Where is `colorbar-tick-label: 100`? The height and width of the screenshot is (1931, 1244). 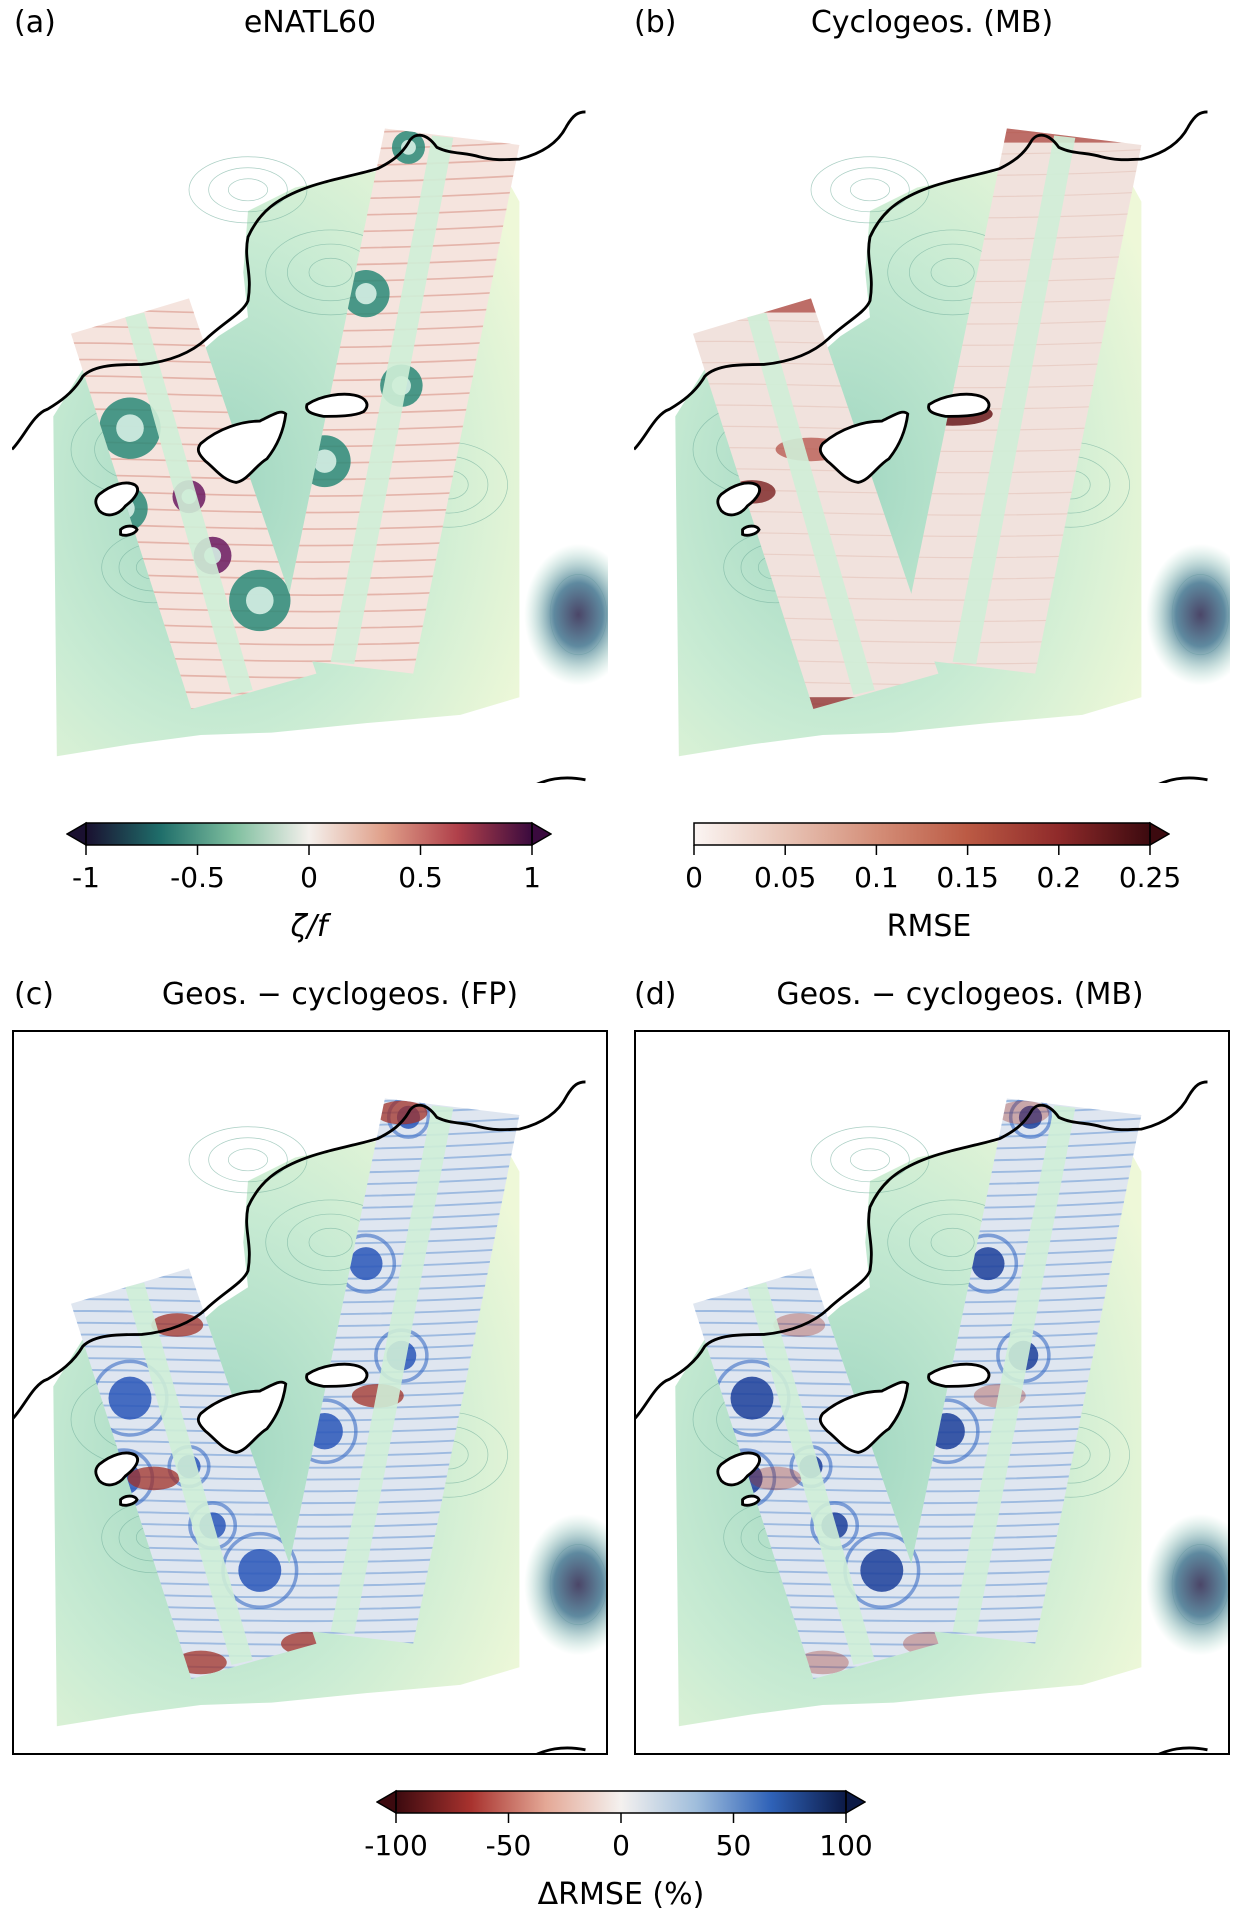
colorbar-tick-label: 100 is located at coordinates (846, 1845).